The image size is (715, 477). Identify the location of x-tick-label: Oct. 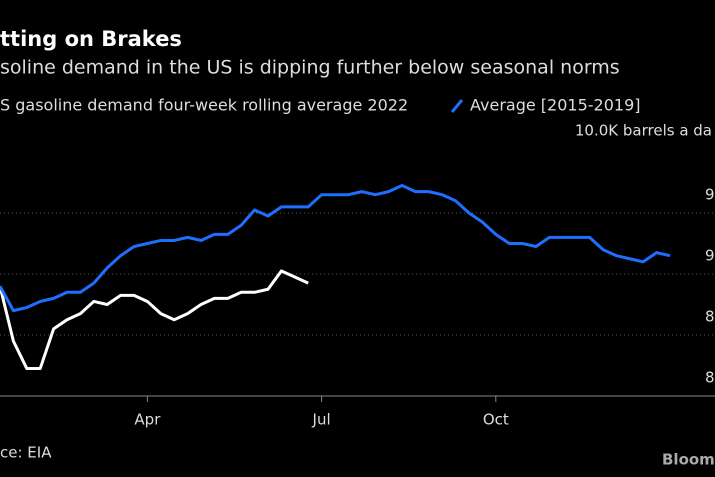
(496, 420).